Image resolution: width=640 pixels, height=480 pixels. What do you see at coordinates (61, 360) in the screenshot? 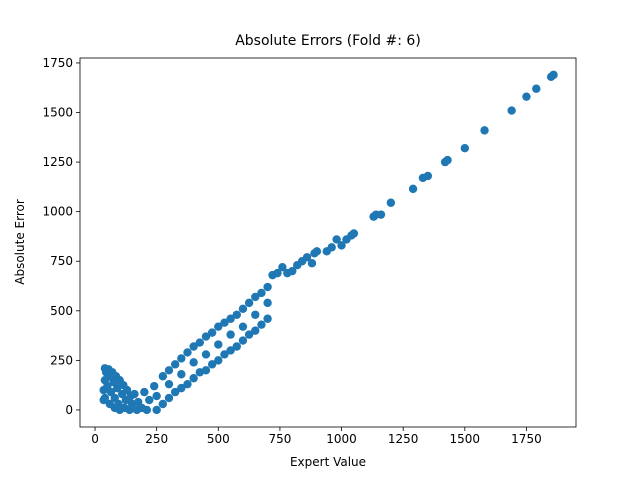
I see `y-tick-label: 250` at bounding box center [61, 360].